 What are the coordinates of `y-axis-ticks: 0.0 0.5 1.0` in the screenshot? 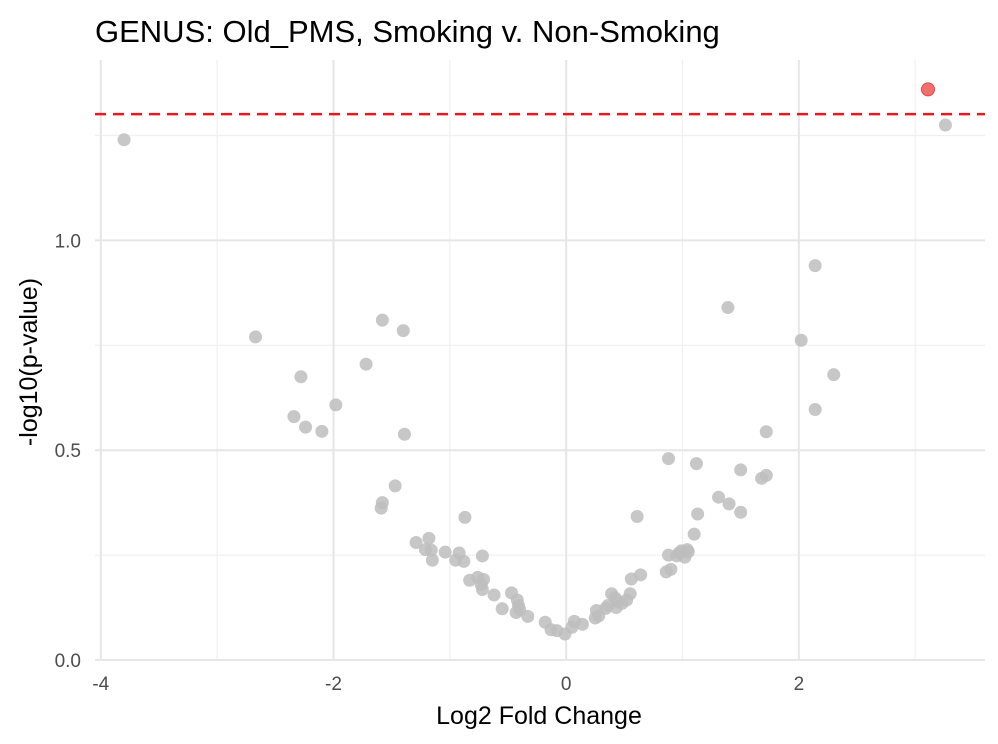 It's located at (68, 451).